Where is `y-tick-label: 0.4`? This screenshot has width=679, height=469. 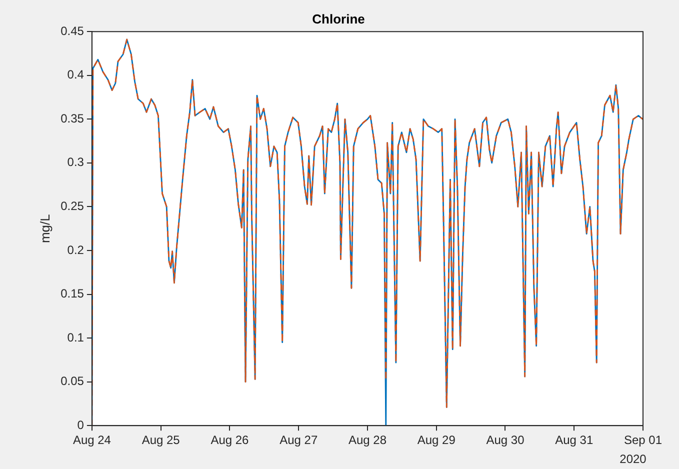 y-tick-label: 0.4 is located at coordinates (75, 75).